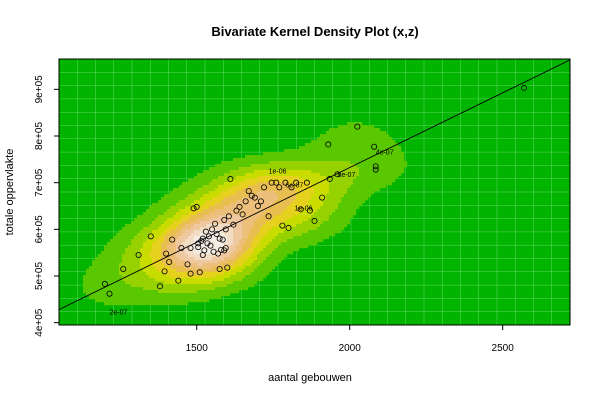  What do you see at coordinates (118, 312) in the screenshot?
I see `contour-label: 2e-07` at bounding box center [118, 312].